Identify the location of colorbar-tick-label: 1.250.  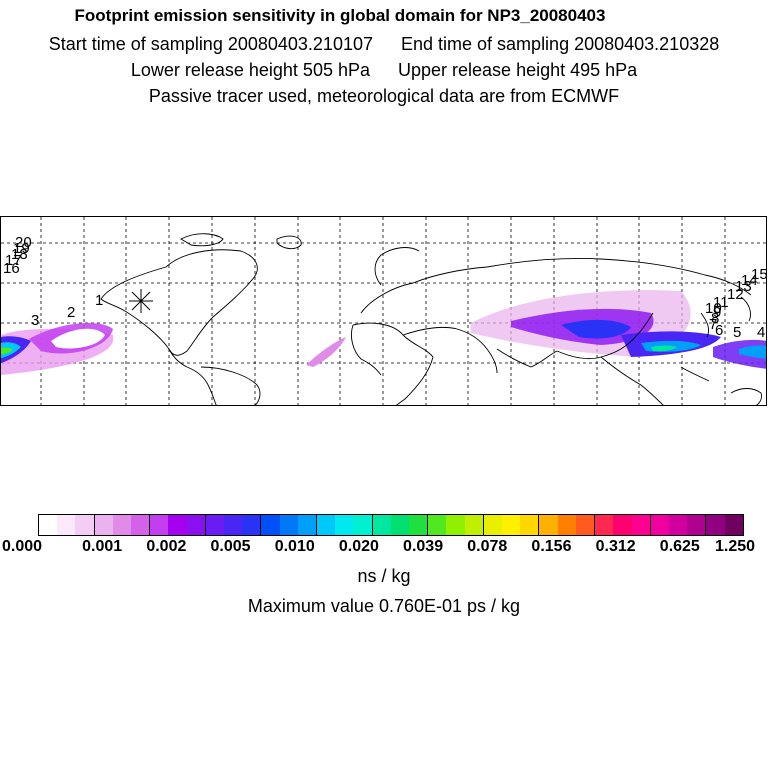
(735, 546).